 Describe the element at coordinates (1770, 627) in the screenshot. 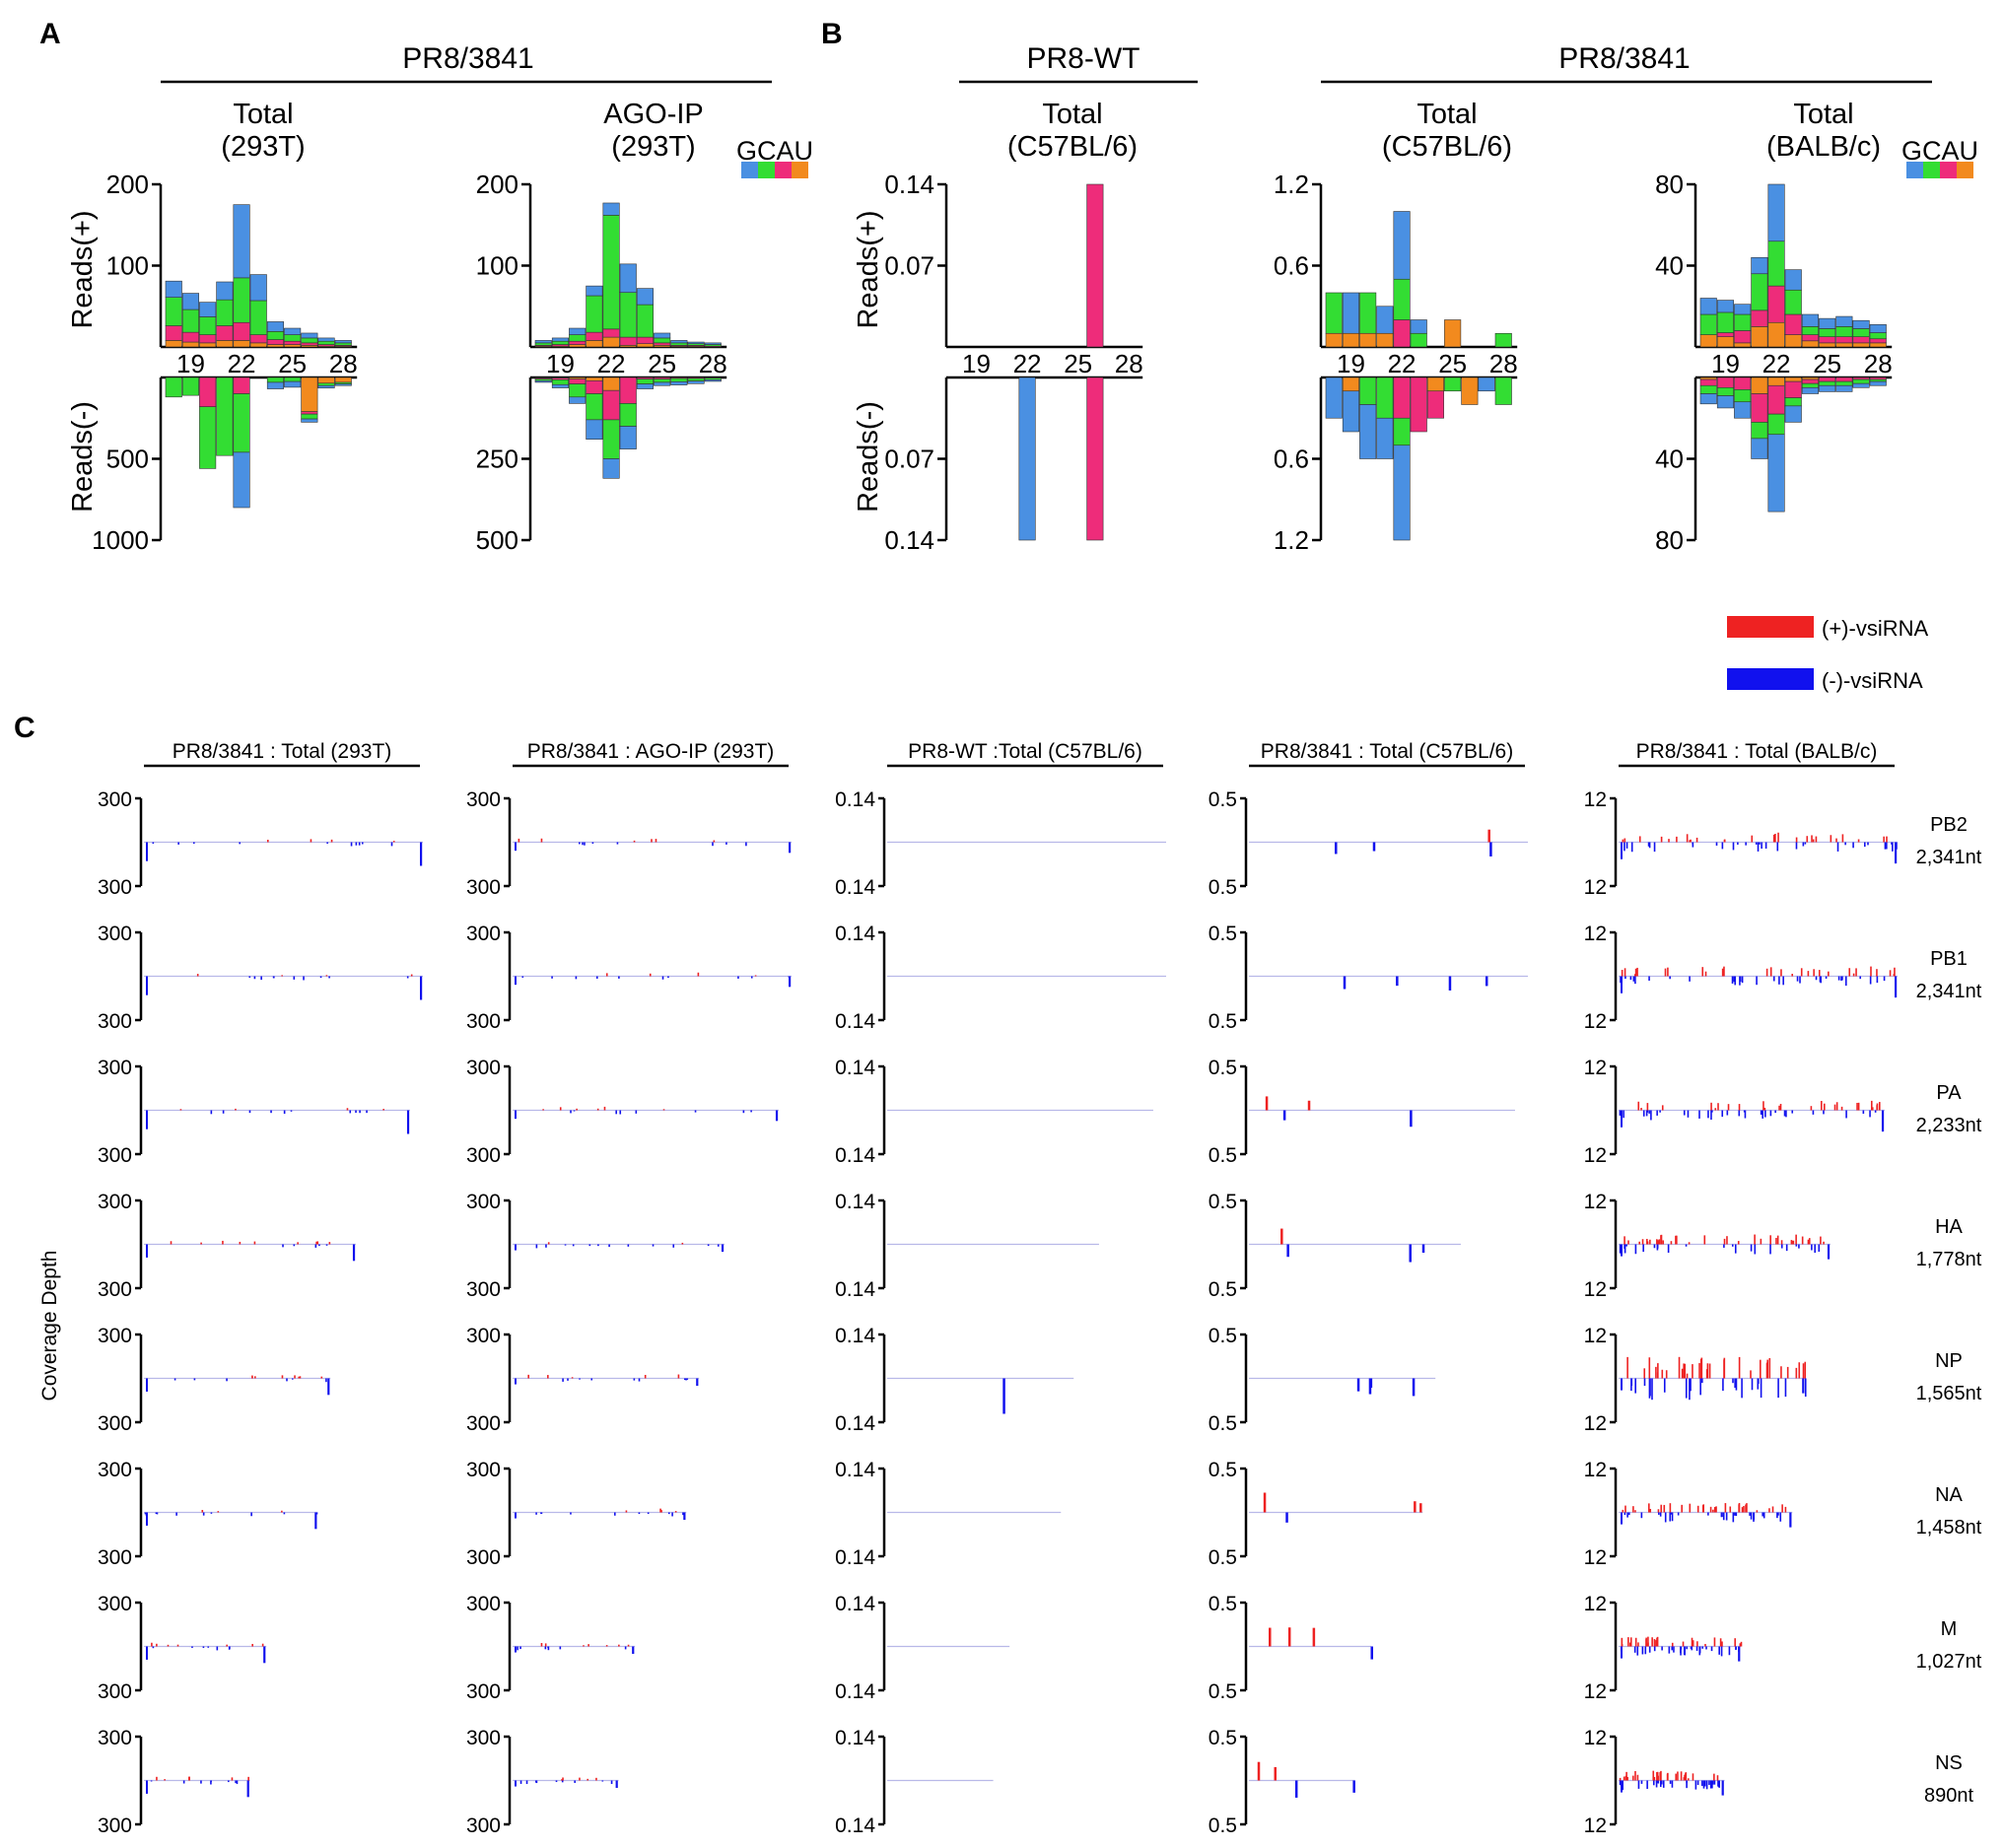

I see `plus-vsirna-swatch` at that location.